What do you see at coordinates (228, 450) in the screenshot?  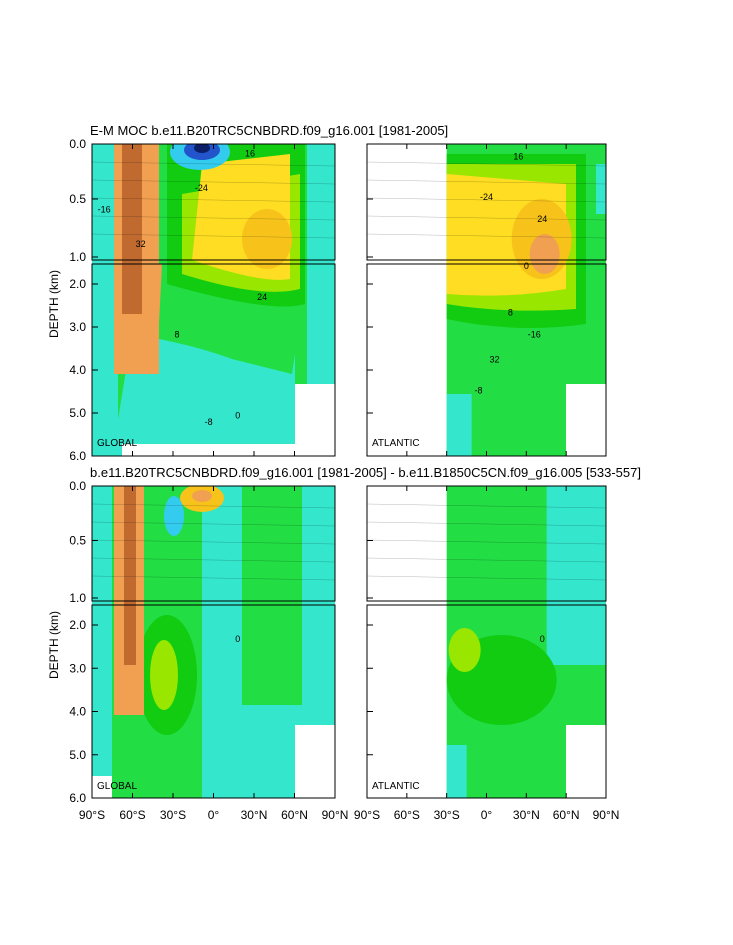 I see `region-topography-bottom` at bounding box center [228, 450].